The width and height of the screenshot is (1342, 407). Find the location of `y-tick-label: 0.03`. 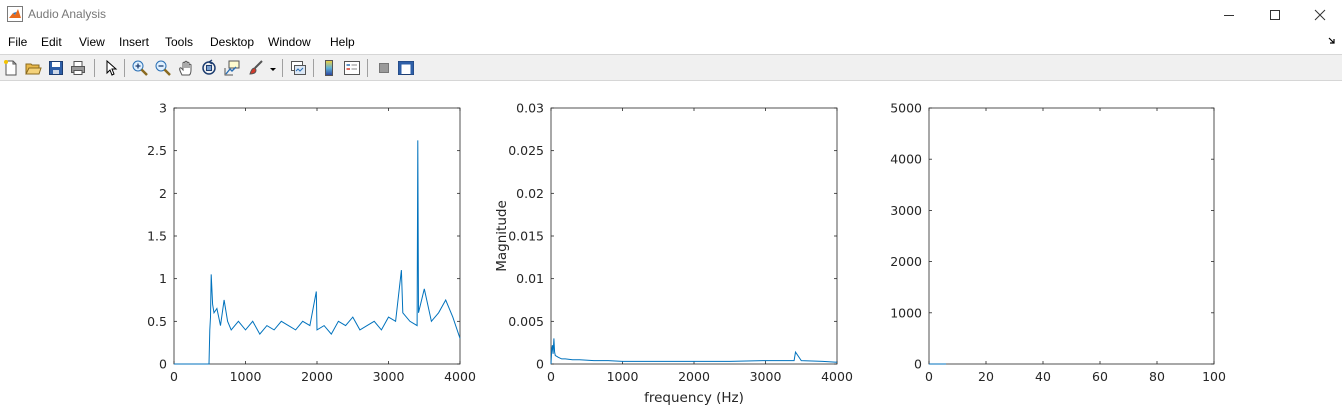

y-tick-label: 0.03 is located at coordinates (530, 108).